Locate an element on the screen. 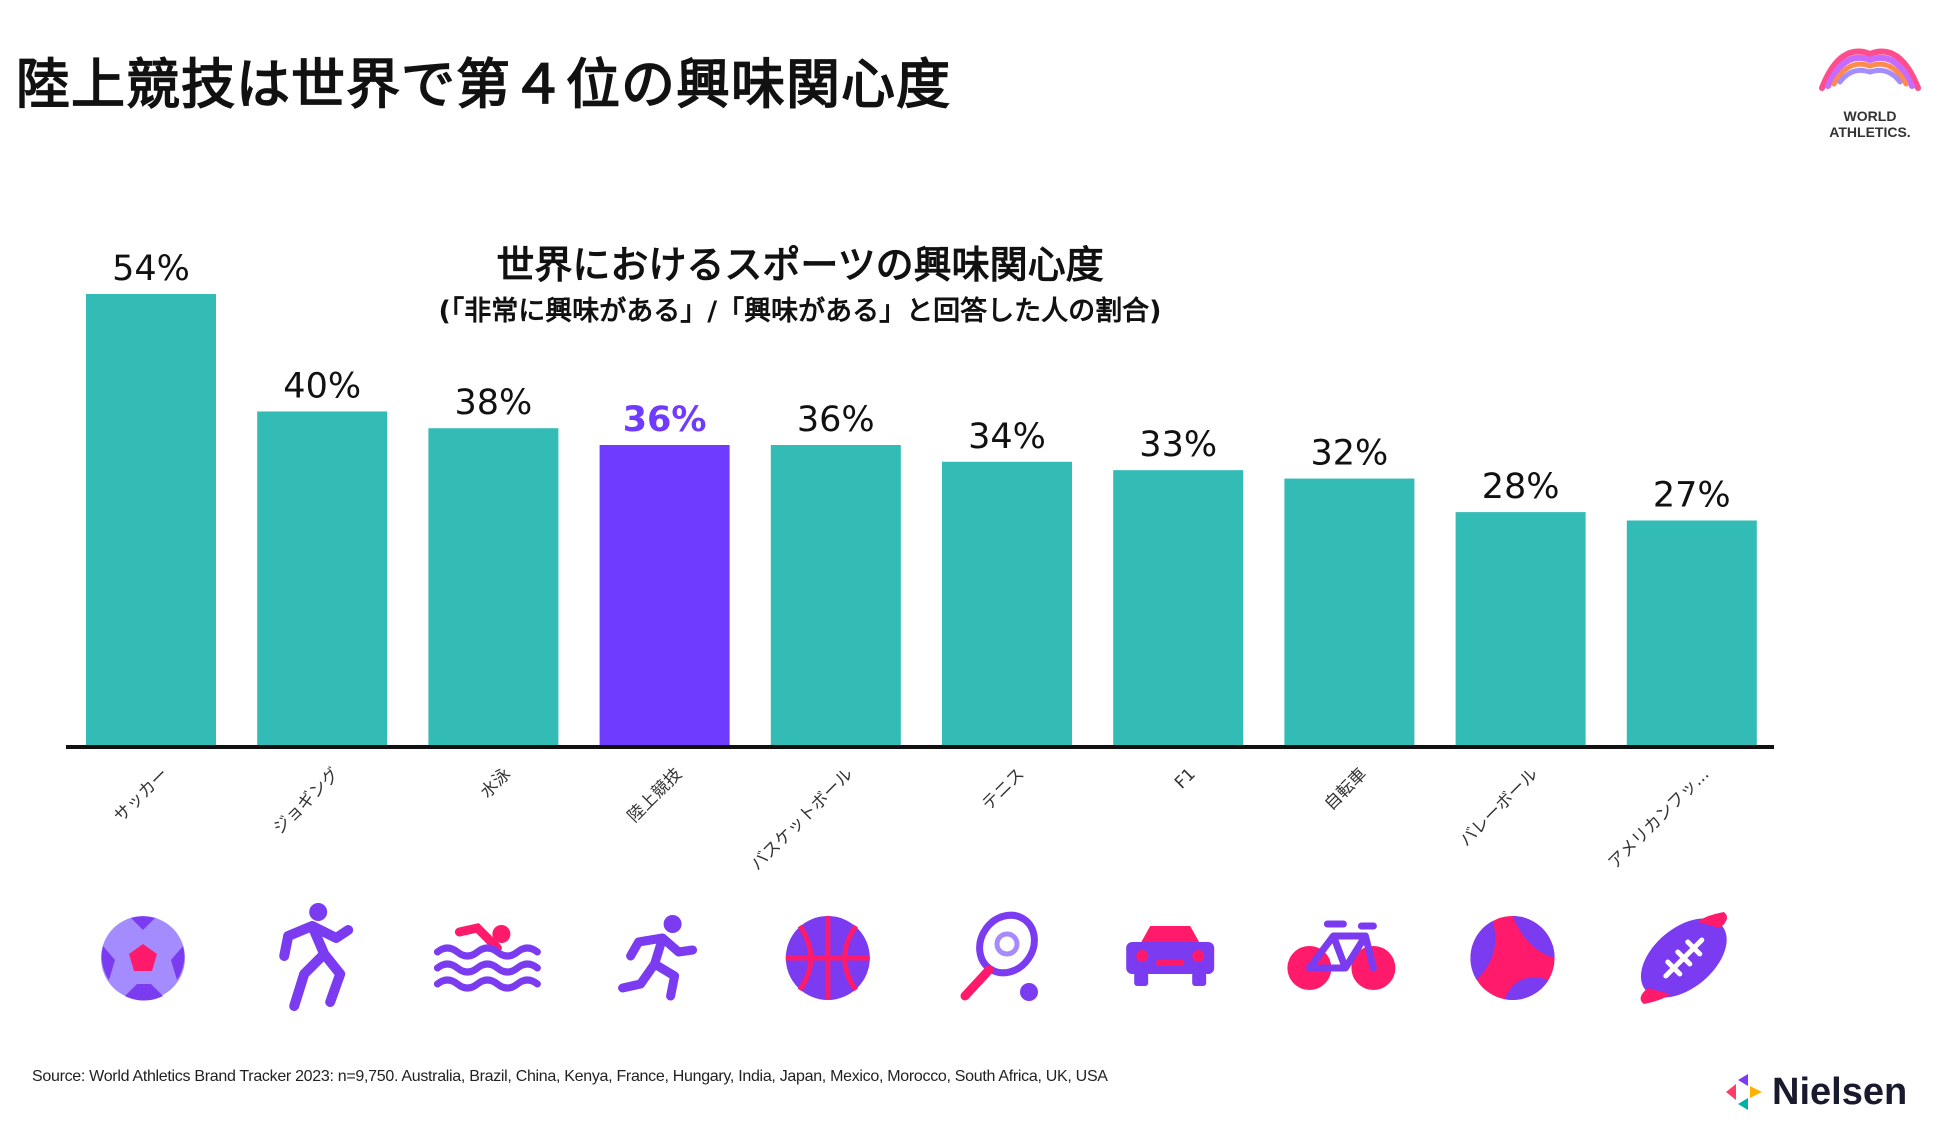 Image resolution: width=1950 pixels, height=1131 pixels. running-figure-icon is located at coordinates (316, 957).